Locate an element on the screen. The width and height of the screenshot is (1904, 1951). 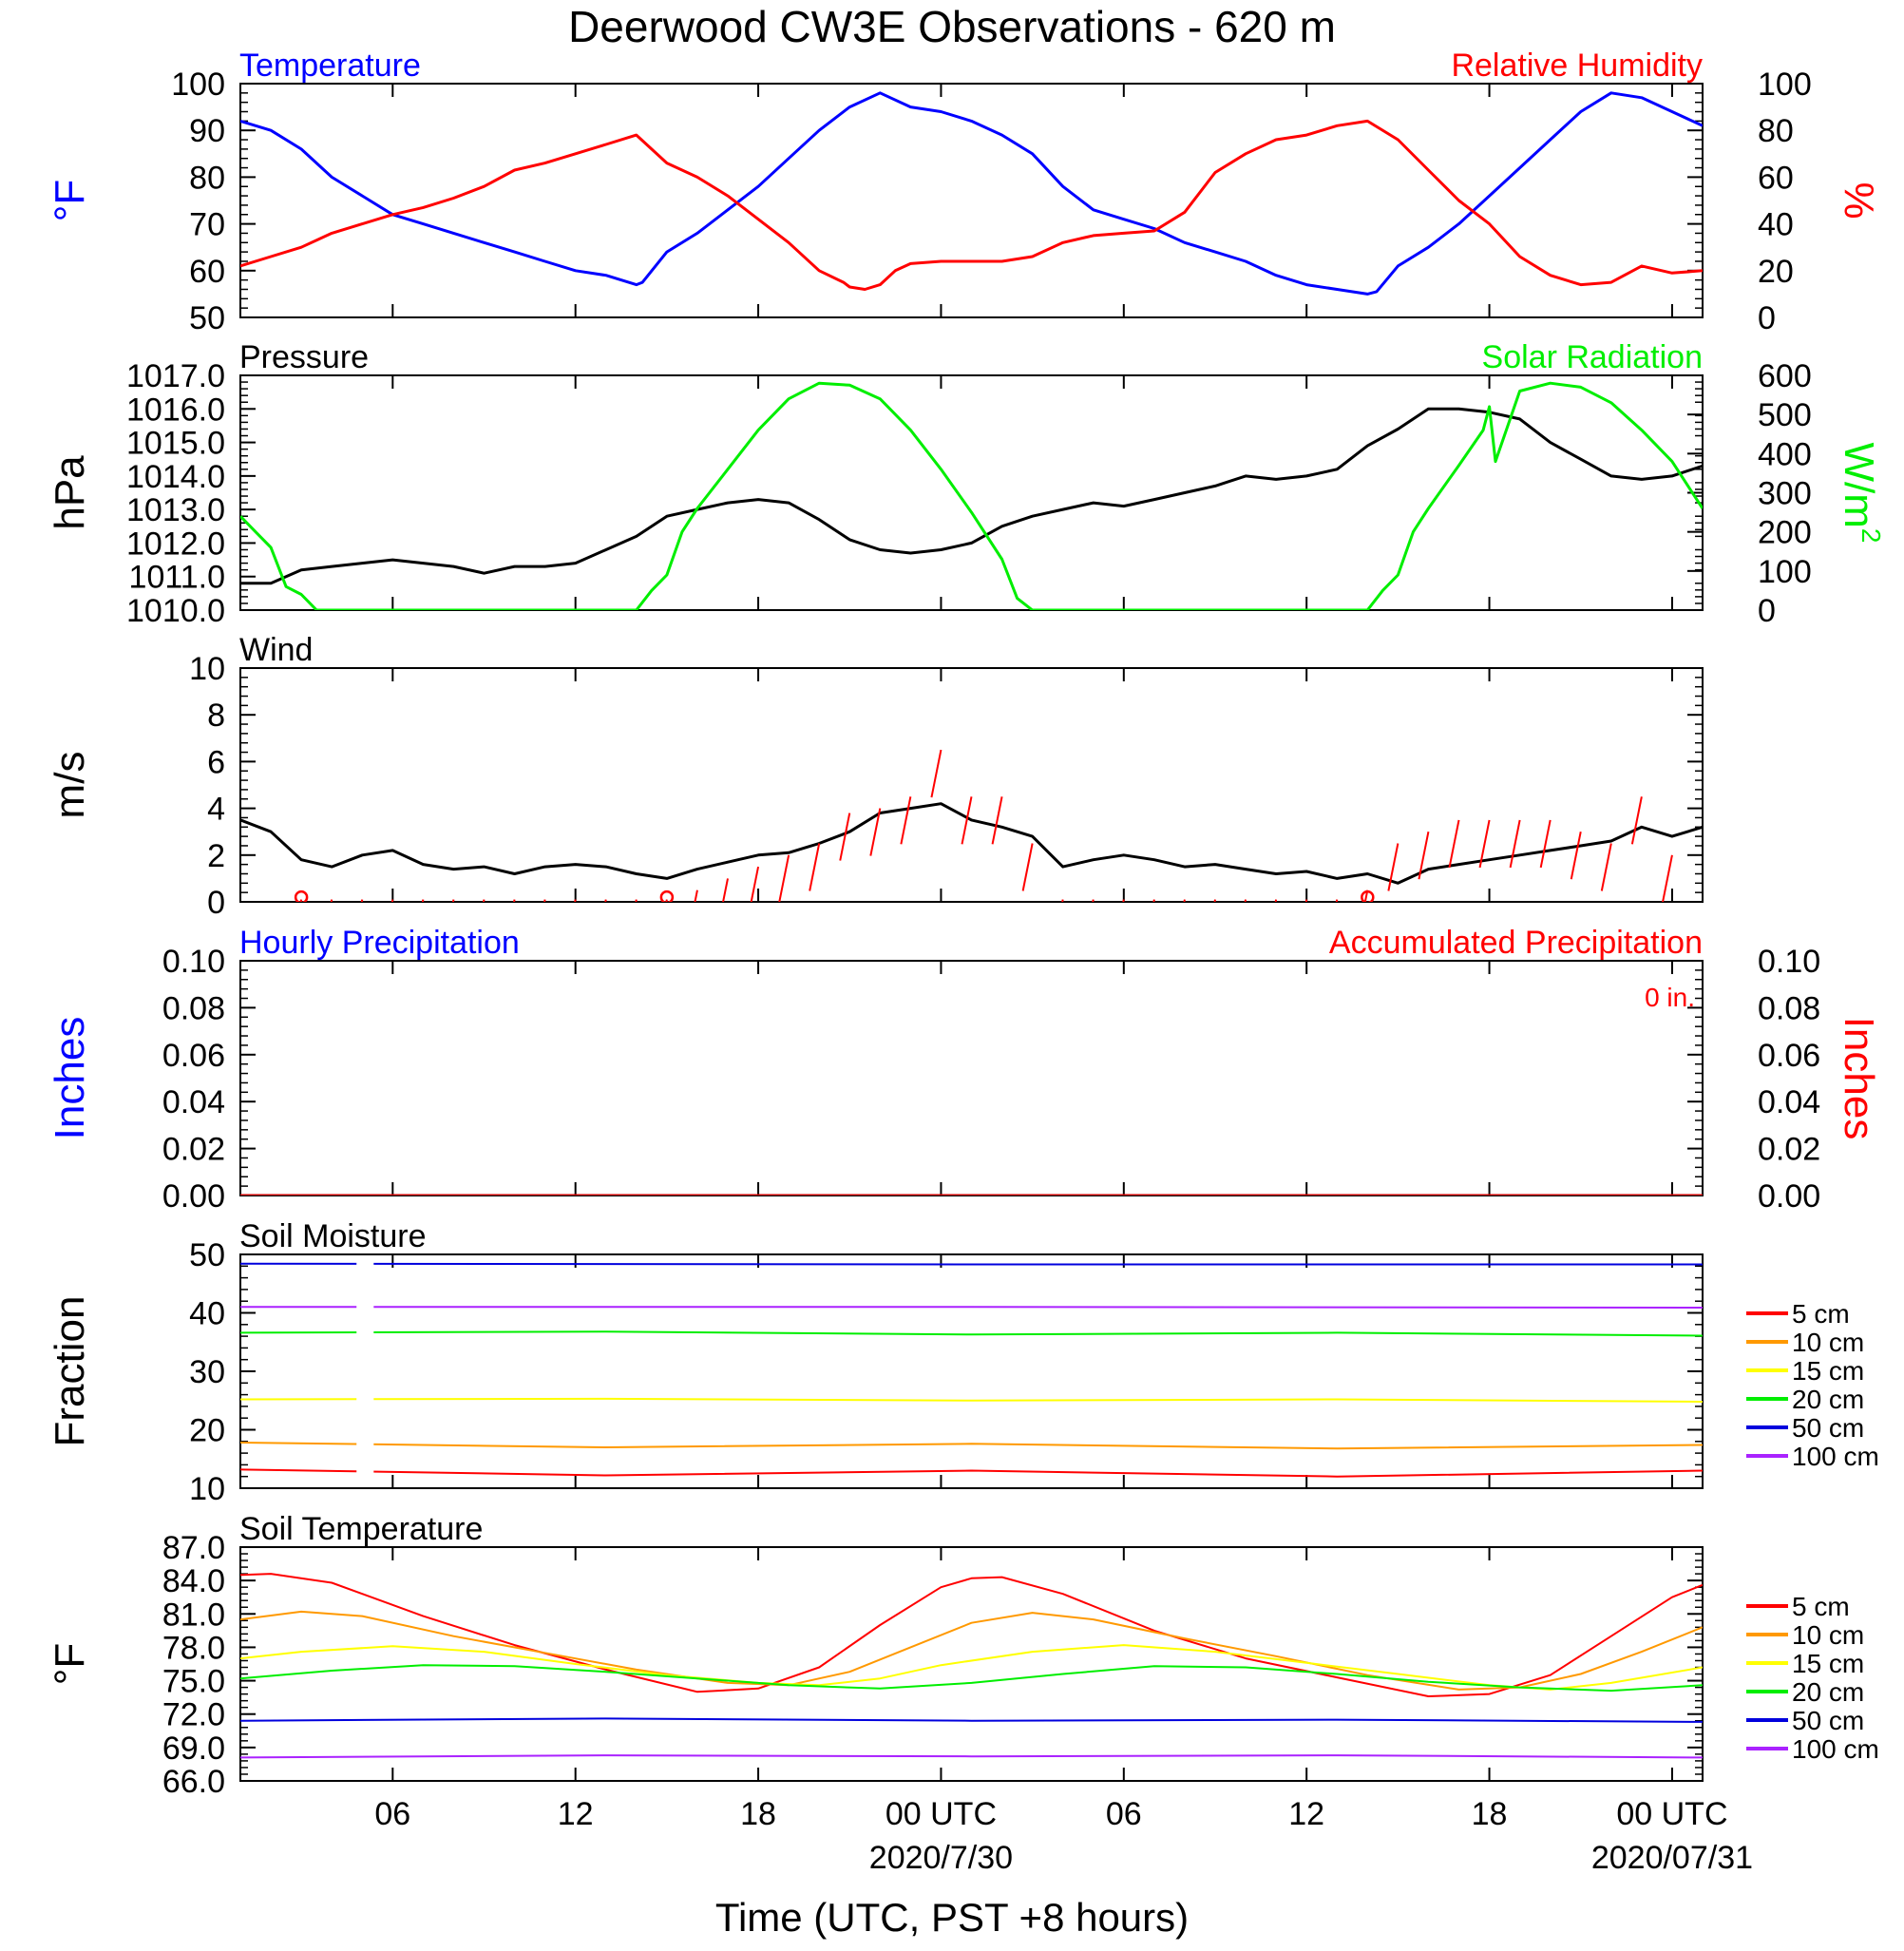
y-tick-label-left: 78.0 is located at coordinates (193, 1648).